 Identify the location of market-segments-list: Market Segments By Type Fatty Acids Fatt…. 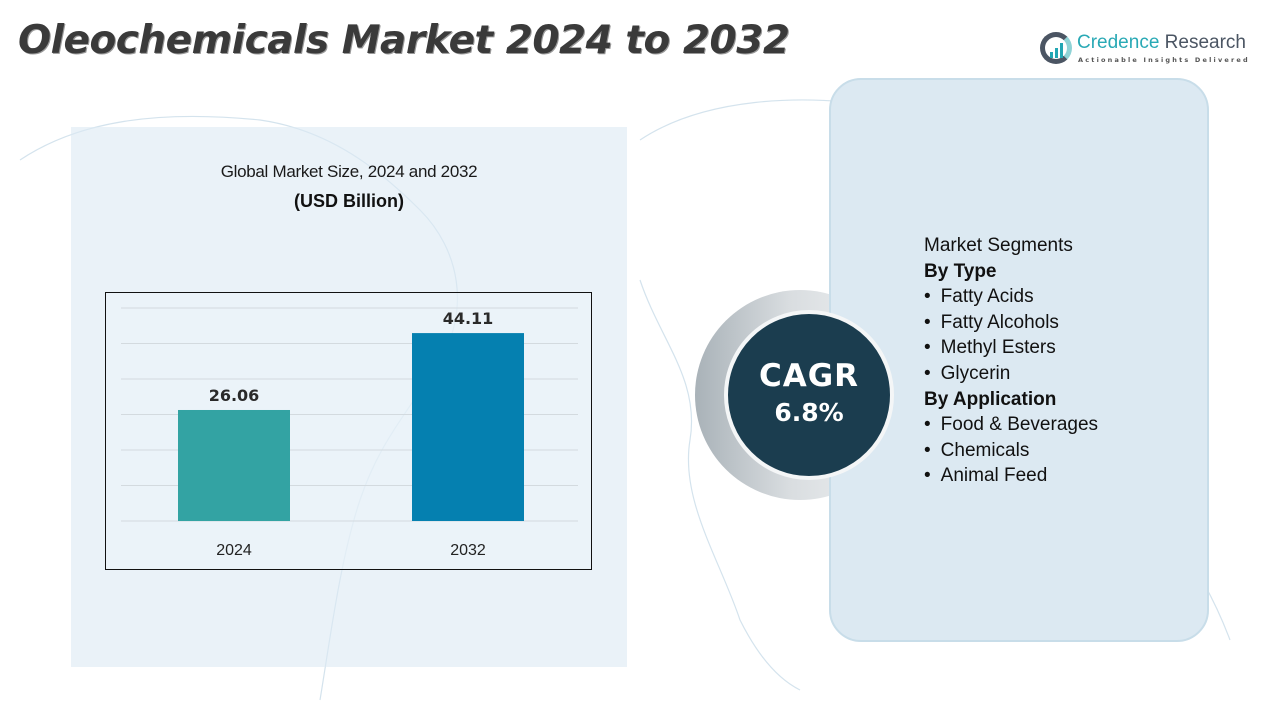
(1011, 361).